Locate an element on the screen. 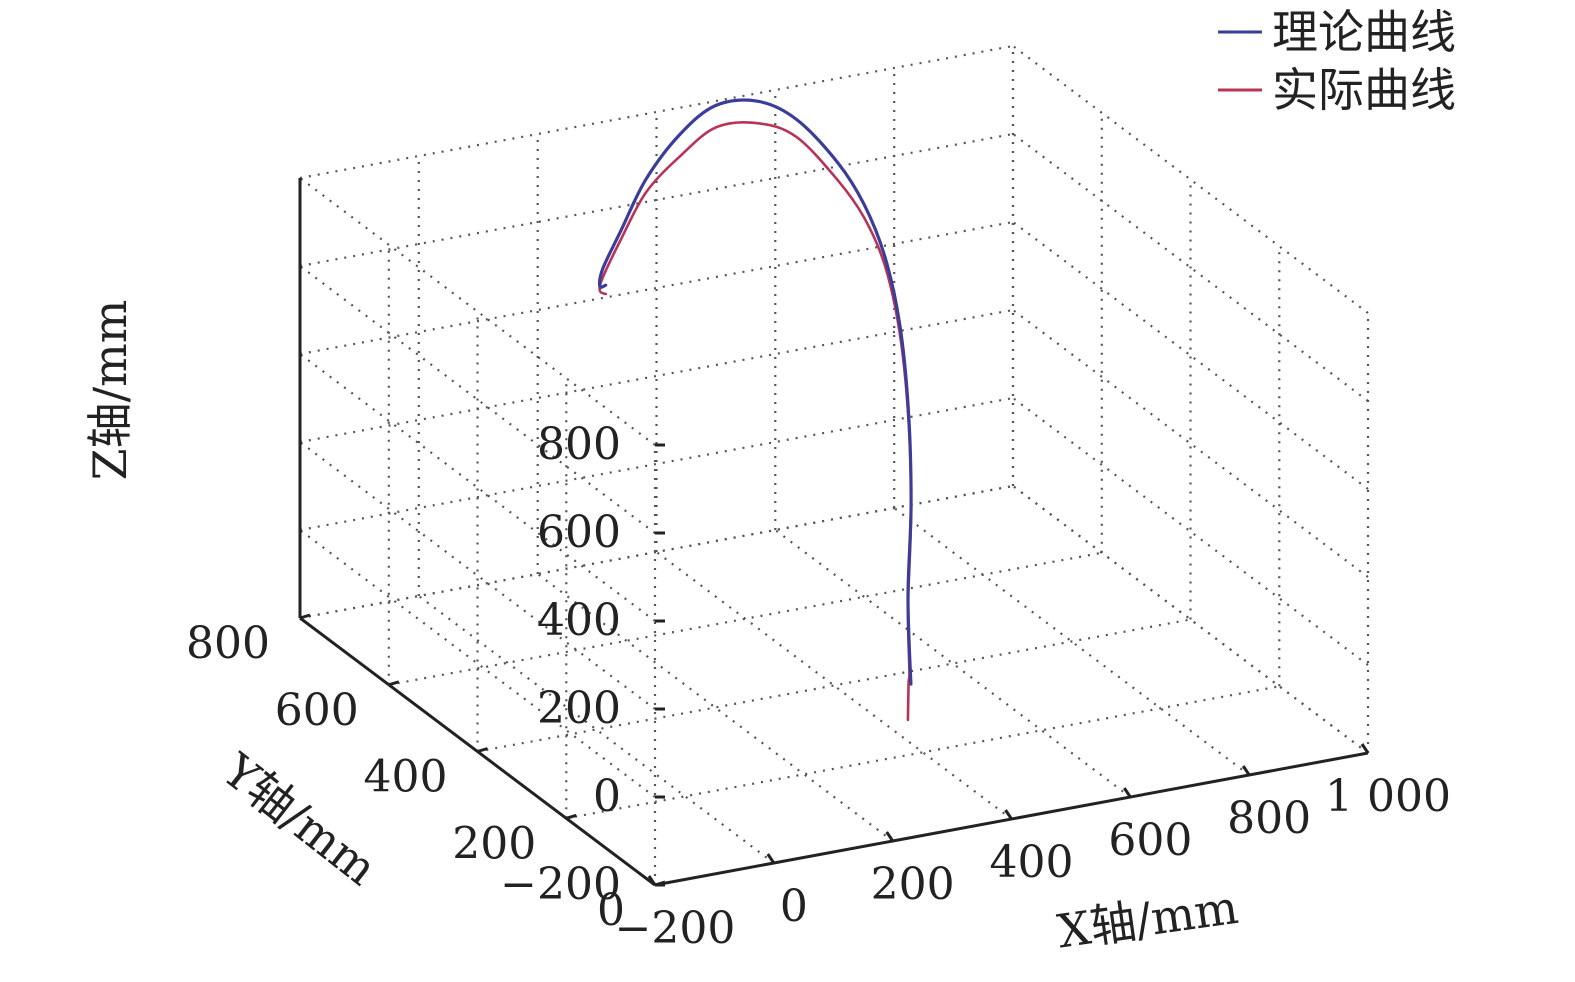 This screenshot has height=982, width=1575. z-tick-label: 600 is located at coordinates (579, 532).